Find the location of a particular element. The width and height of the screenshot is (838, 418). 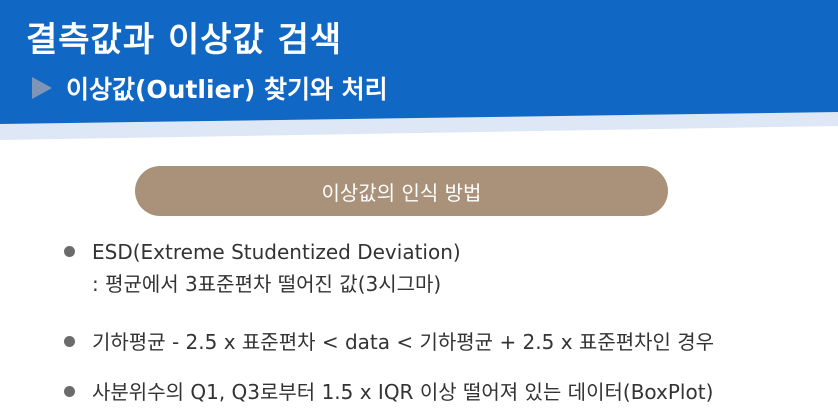

subtitle-row: 이상값(Outlier) 찾기와 처리 is located at coordinates (210, 88).